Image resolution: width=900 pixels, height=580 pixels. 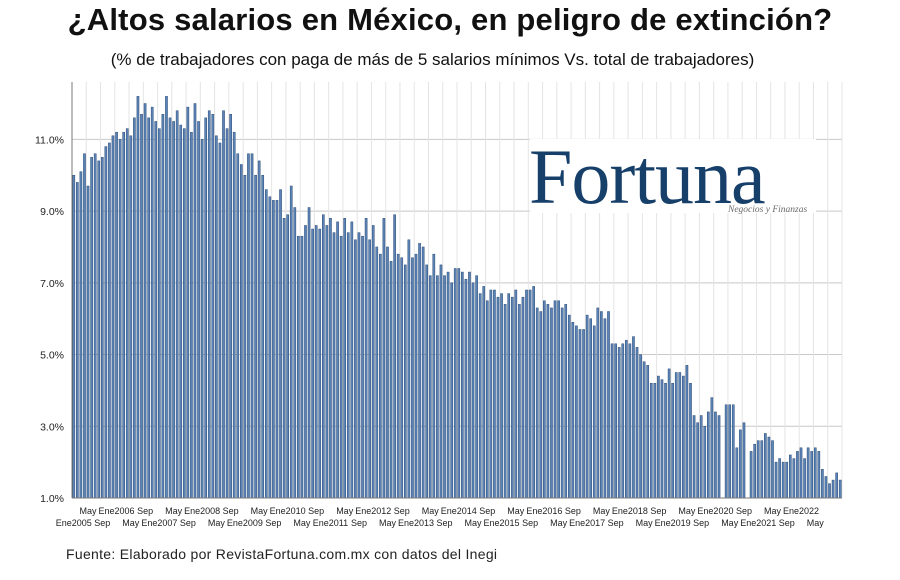 I want to click on x-tick-label: Ene2016, so click(x=544, y=511).